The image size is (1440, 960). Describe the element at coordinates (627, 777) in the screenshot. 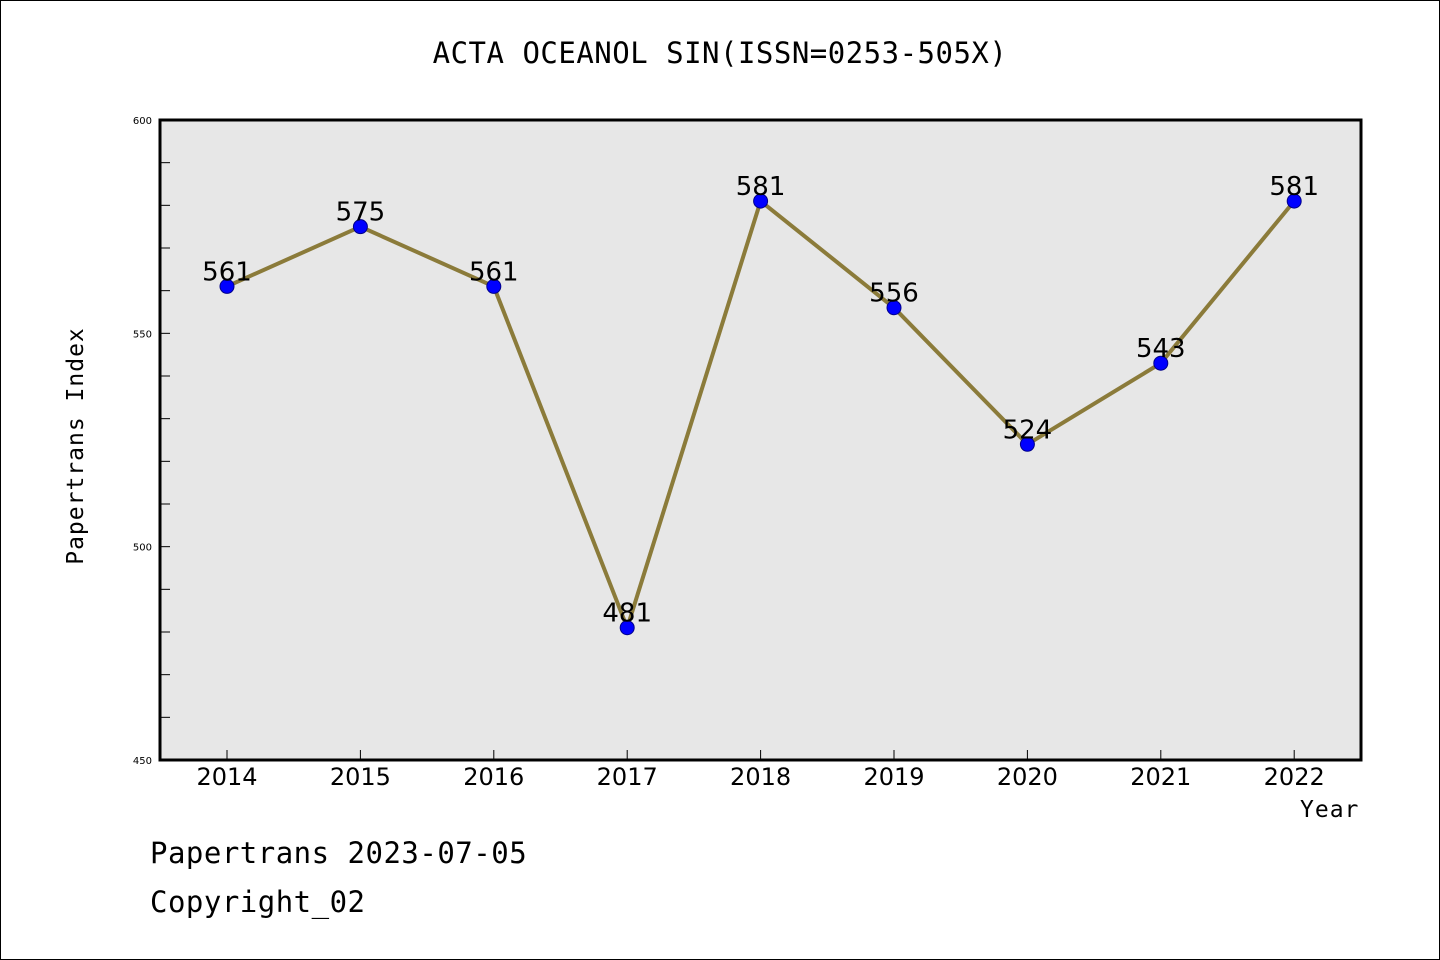

I see `x-tick-label: 2017` at that location.